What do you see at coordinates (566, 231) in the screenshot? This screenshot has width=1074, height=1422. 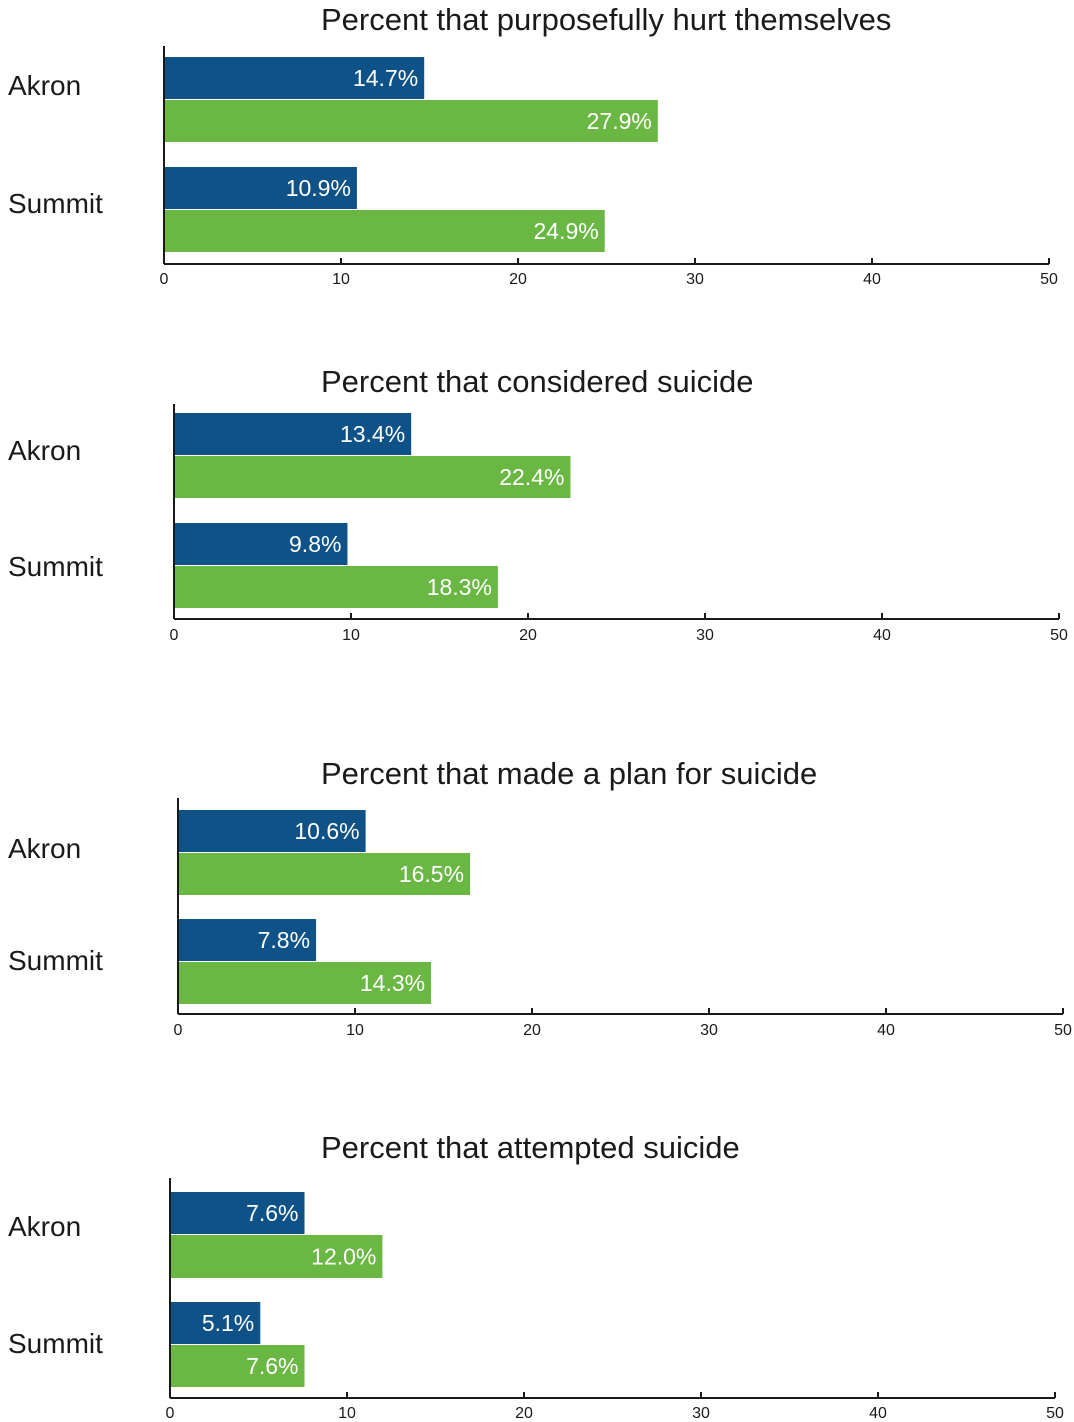 I see `bar-value-label: 24.9%` at bounding box center [566, 231].